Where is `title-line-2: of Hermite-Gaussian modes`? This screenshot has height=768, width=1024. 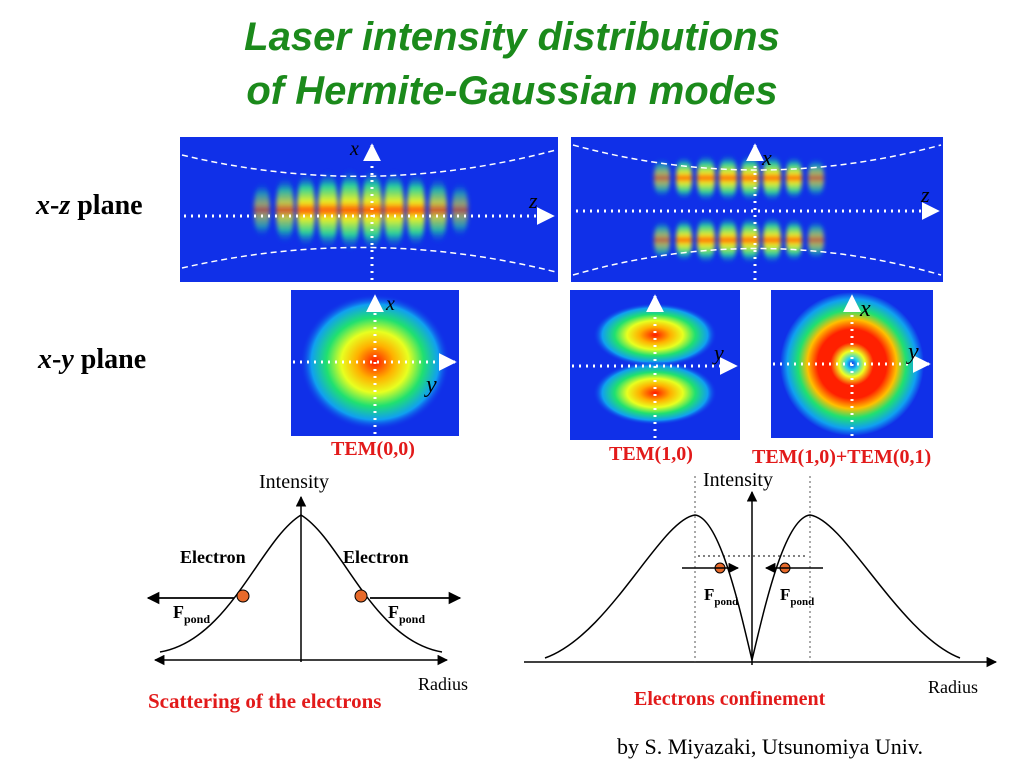
title-line-2: of Hermite-Gaussian modes is located at coordinates (512, 91).